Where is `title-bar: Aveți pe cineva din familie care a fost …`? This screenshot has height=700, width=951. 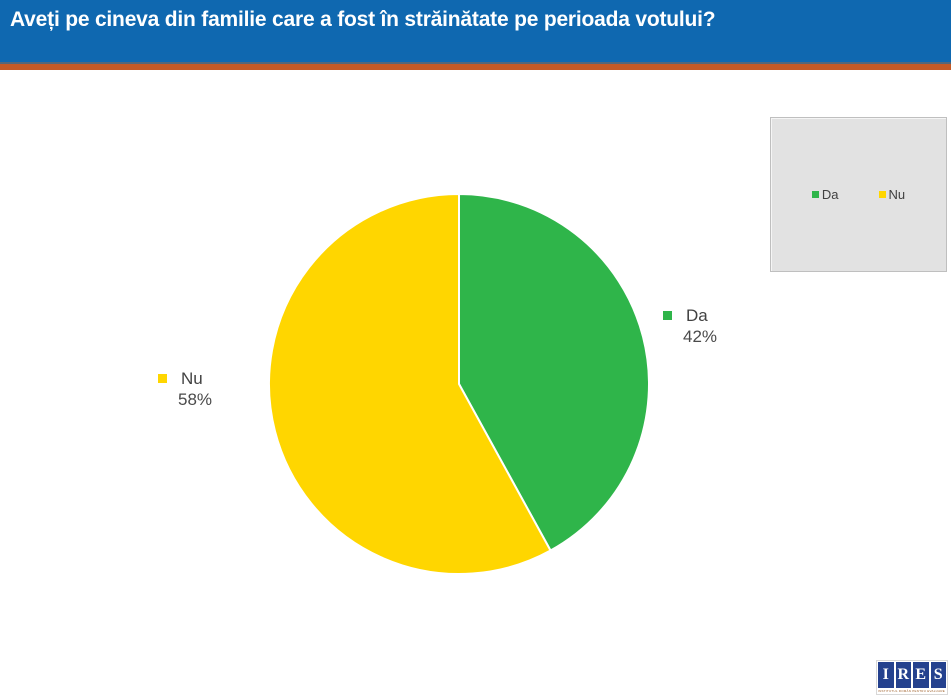 title-bar: Aveți pe cineva din familie care a fost … is located at coordinates (475, 31).